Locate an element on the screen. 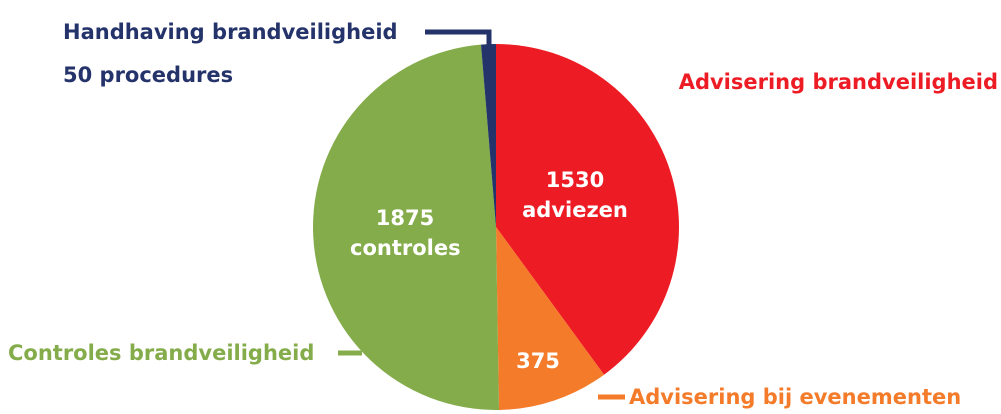 This screenshot has width=1001, height=414. value-label: 50 procedures is located at coordinates (148, 75).